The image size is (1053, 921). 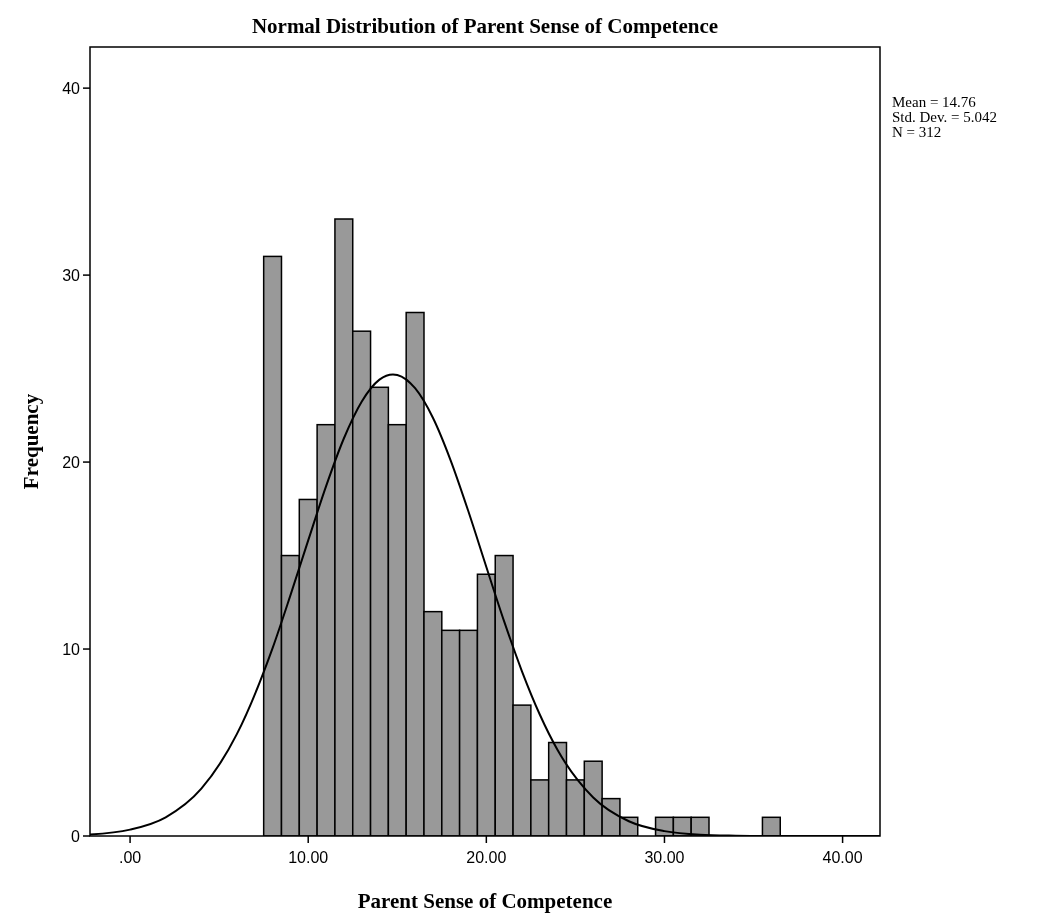 I want to click on y-tick-label: 40, so click(x=71, y=89).